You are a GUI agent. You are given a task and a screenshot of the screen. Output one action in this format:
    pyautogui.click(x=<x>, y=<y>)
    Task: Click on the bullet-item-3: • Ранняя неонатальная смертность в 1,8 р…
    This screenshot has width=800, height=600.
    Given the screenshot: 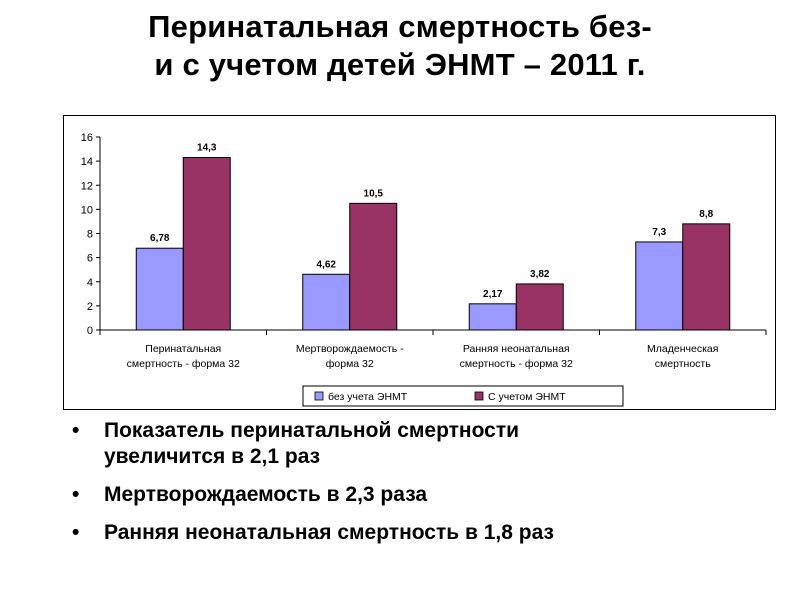 What is the action you would take?
    pyautogui.click(x=422, y=533)
    